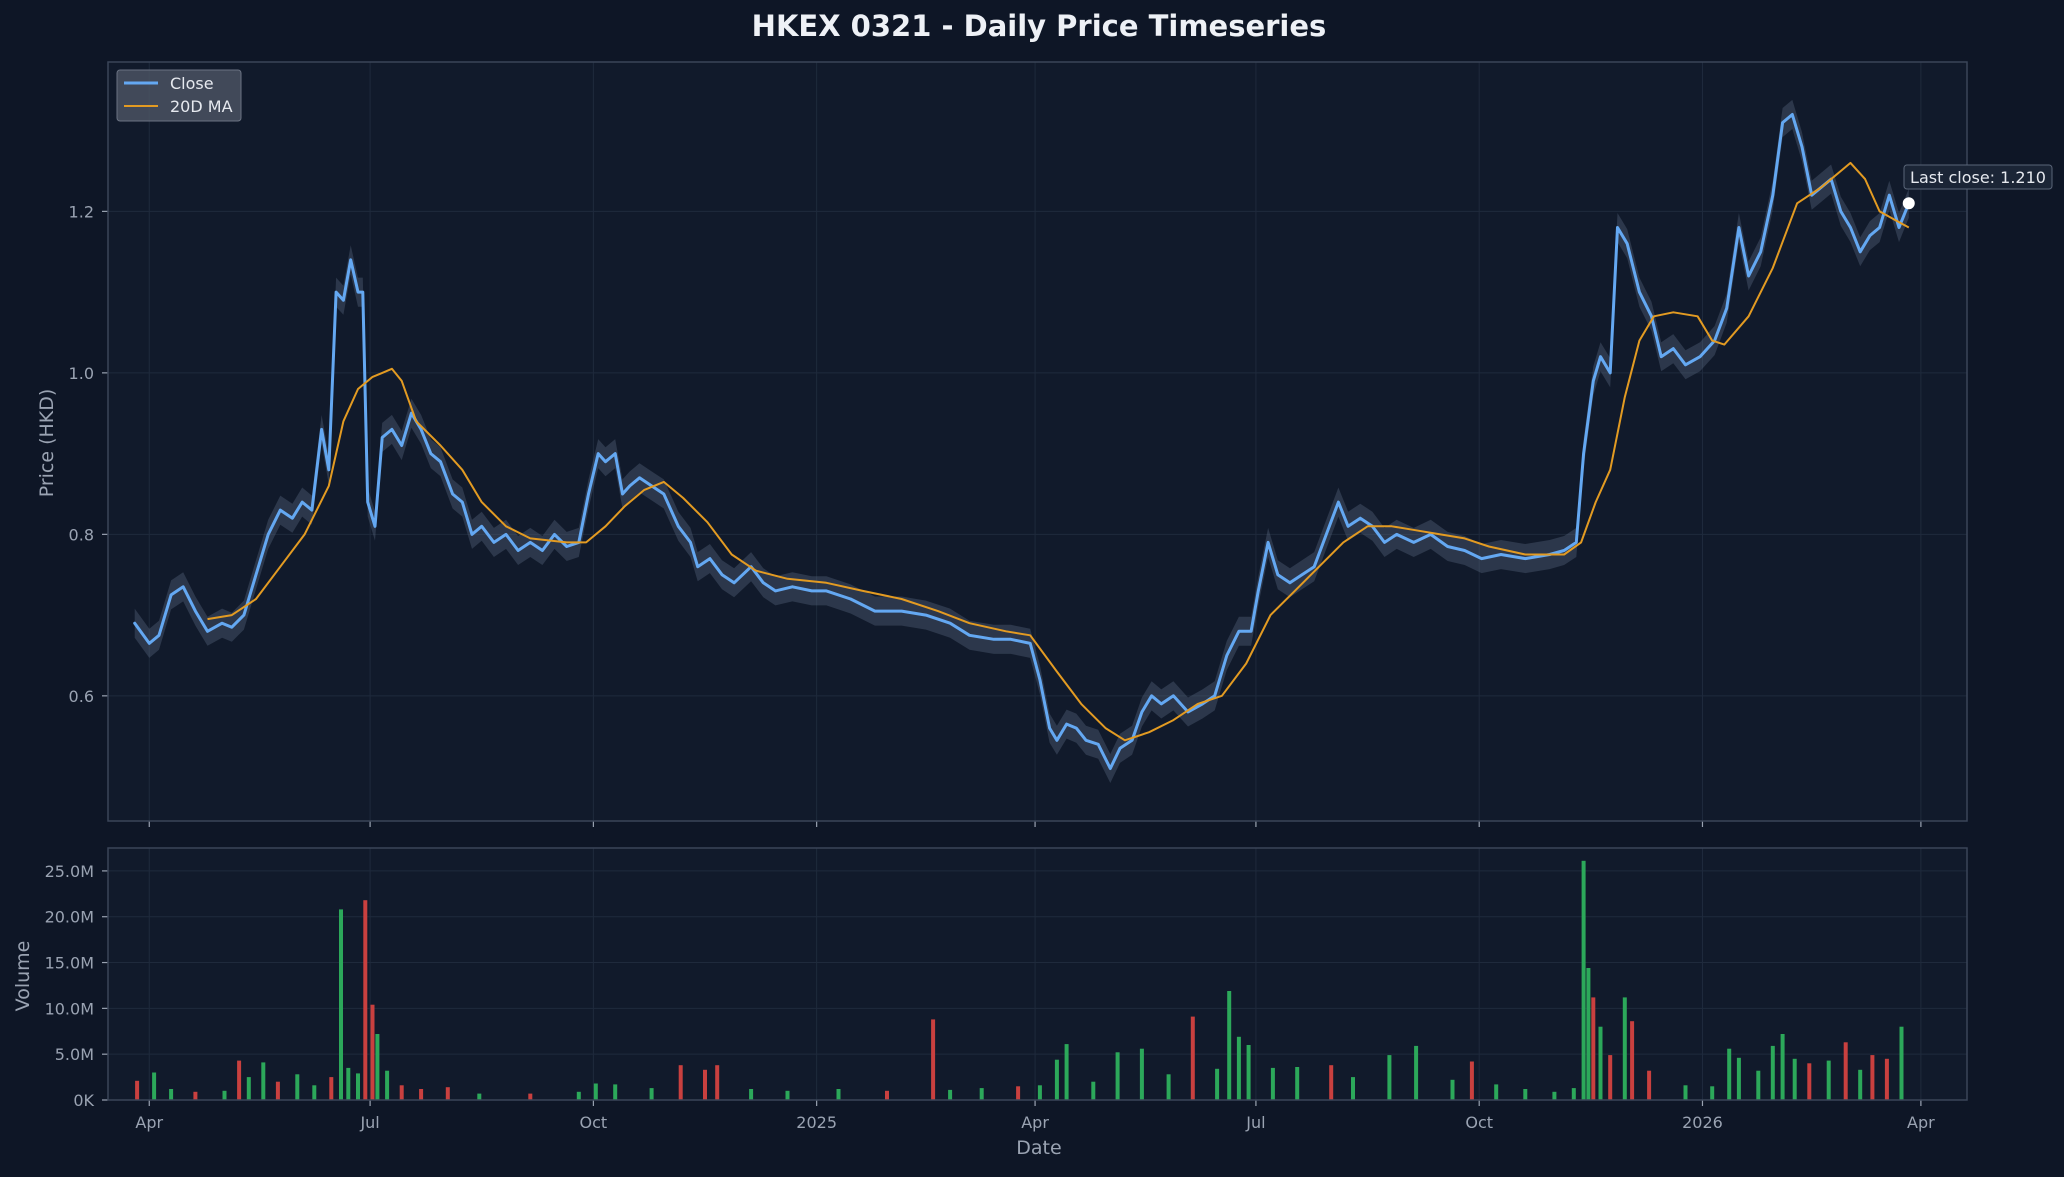 The width and height of the screenshot is (2064, 1177). I want to click on volume-y-tick-label: 15.0M, so click(69, 963).